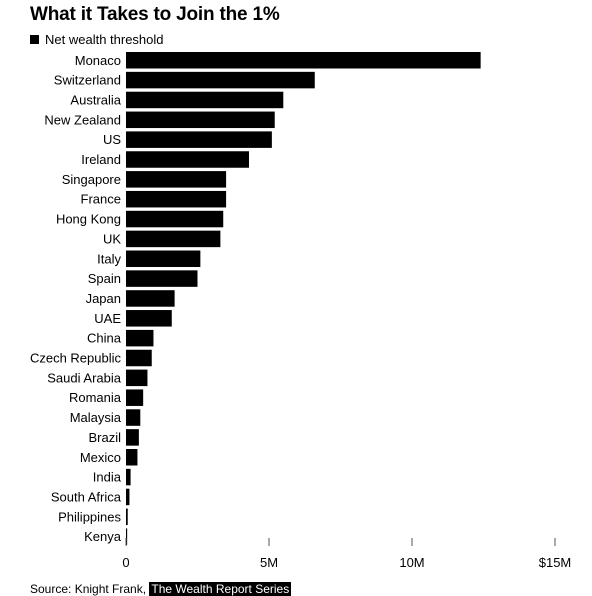 Image resolution: width=592 pixels, height=596 pixels. Describe the element at coordinates (90, 589) in the screenshot. I see `source-text: Source: Knight Frank,` at that location.